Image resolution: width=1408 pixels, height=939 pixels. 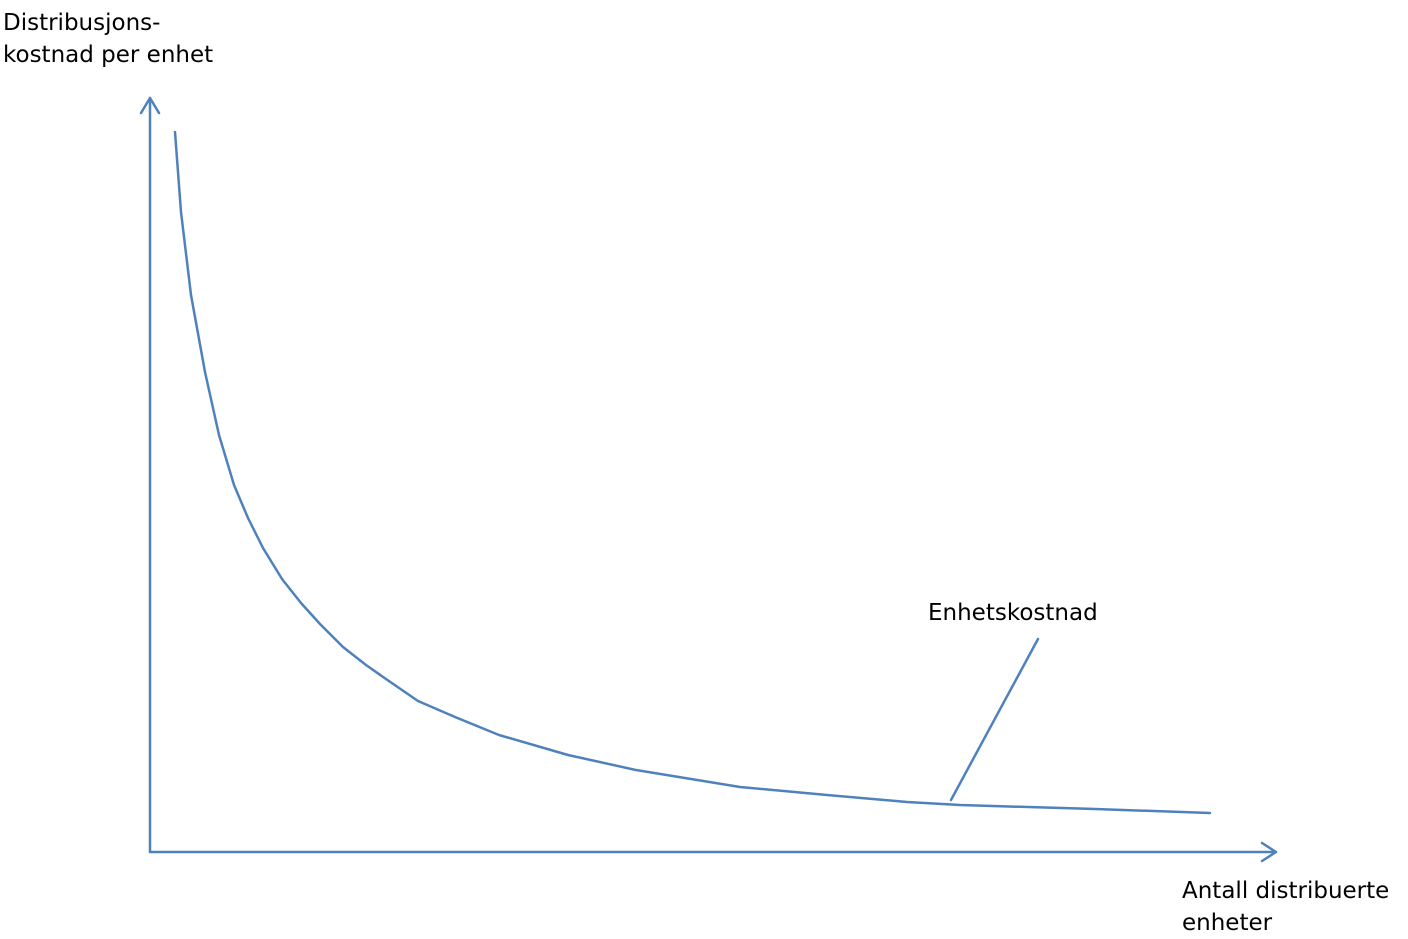 I want to click on y-axis-arrowhead, so click(x=150, y=105).